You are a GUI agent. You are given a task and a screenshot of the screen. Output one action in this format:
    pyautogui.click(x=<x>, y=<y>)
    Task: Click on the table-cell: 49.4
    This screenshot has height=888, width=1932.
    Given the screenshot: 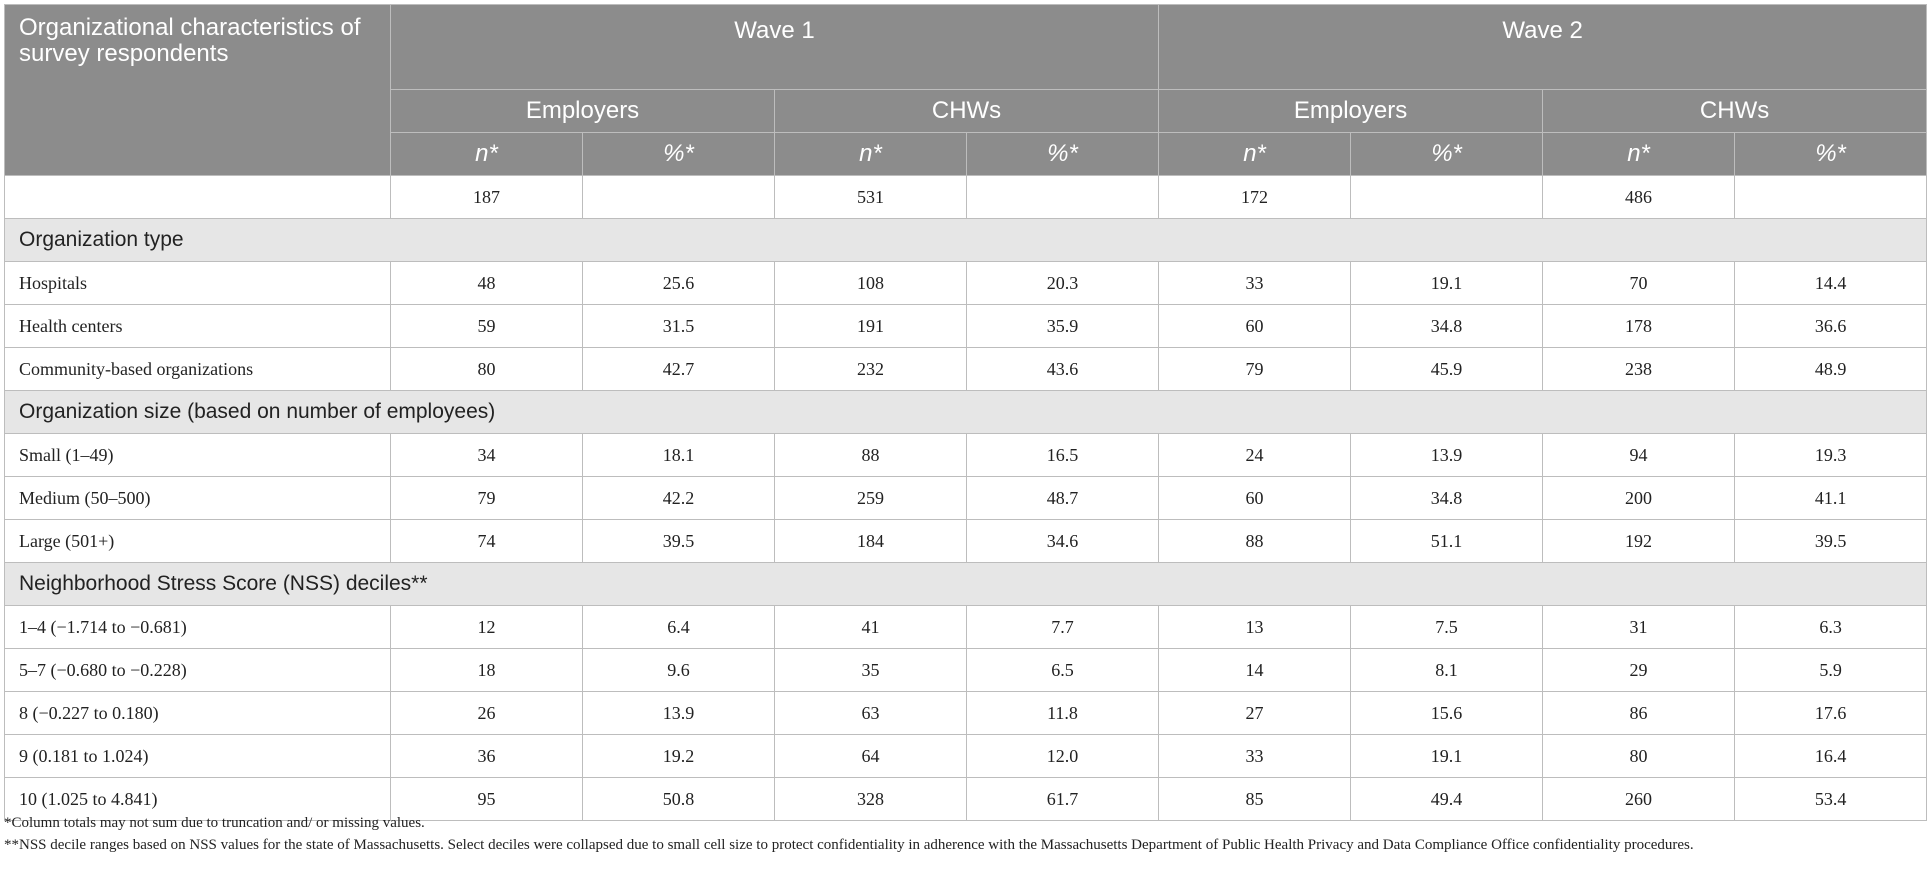 What is the action you would take?
    pyautogui.click(x=1447, y=799)
    